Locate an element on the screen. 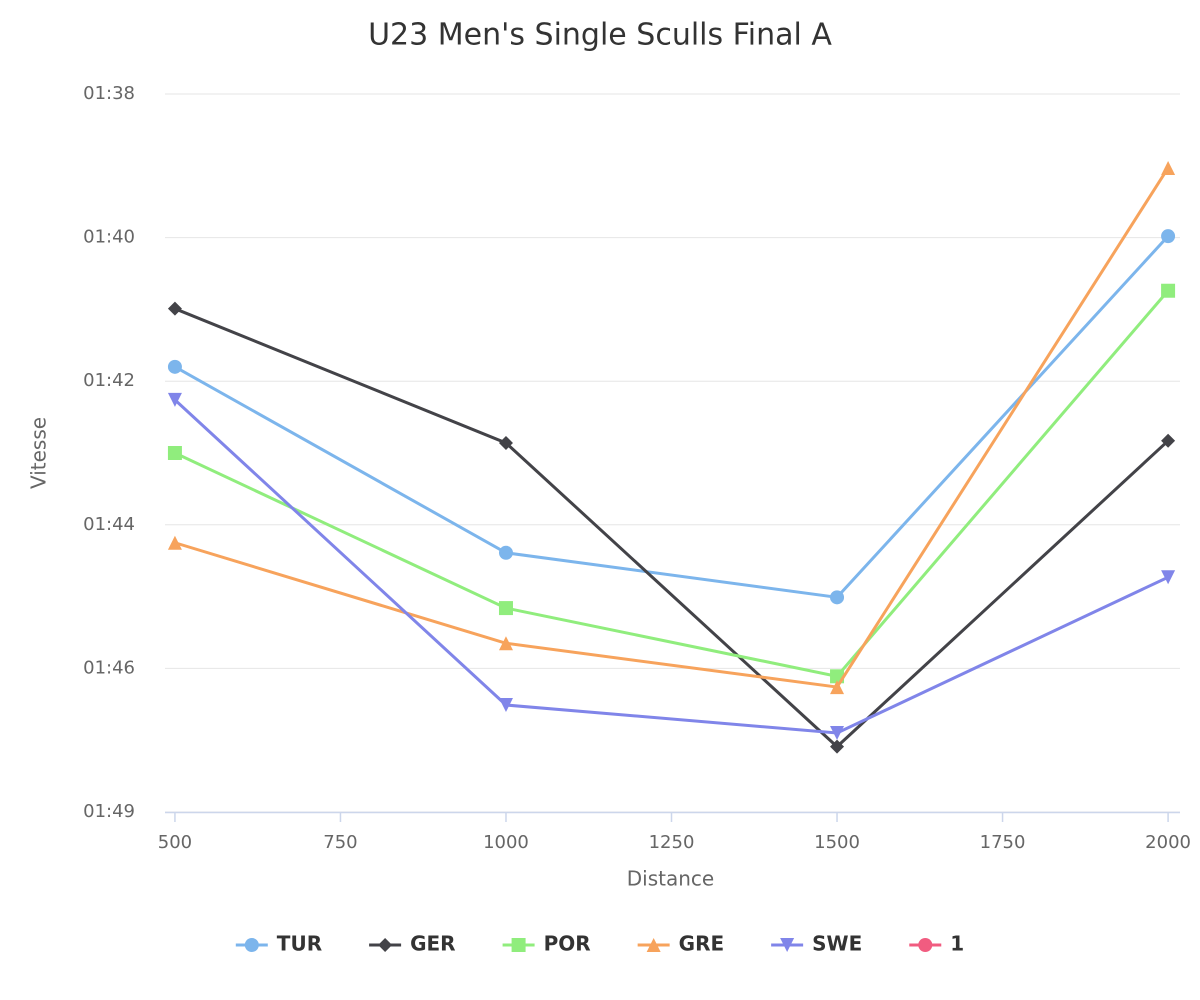 Image resolution: width=1200 pixels, height=1000 pixels. legend: TUR GER POR GRE SWE 1 is located at coordinates (599, 944).